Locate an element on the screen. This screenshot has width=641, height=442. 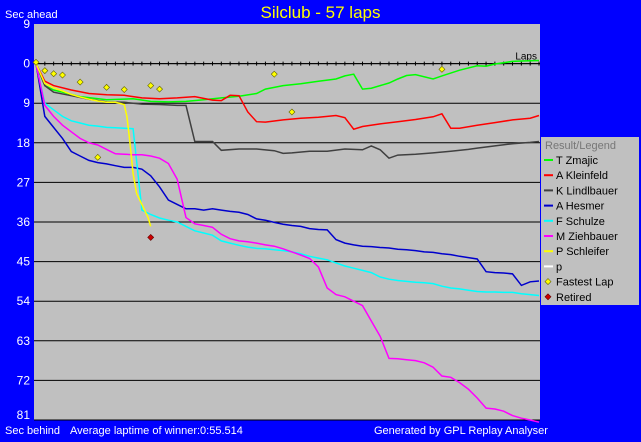
legend-box is located at coordinates (590, 221).